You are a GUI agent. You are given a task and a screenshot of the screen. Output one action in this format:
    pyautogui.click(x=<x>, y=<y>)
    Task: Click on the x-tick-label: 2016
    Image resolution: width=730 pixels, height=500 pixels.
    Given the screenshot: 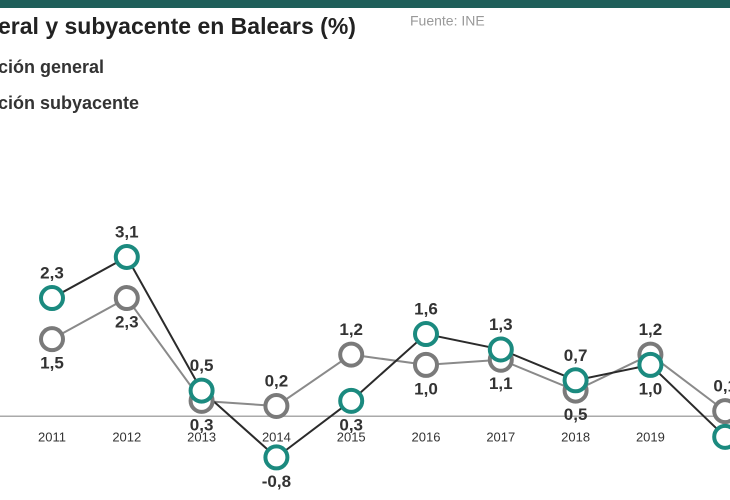 What is the action you would take?
    pyautogui.click(x=426, y=436)
    